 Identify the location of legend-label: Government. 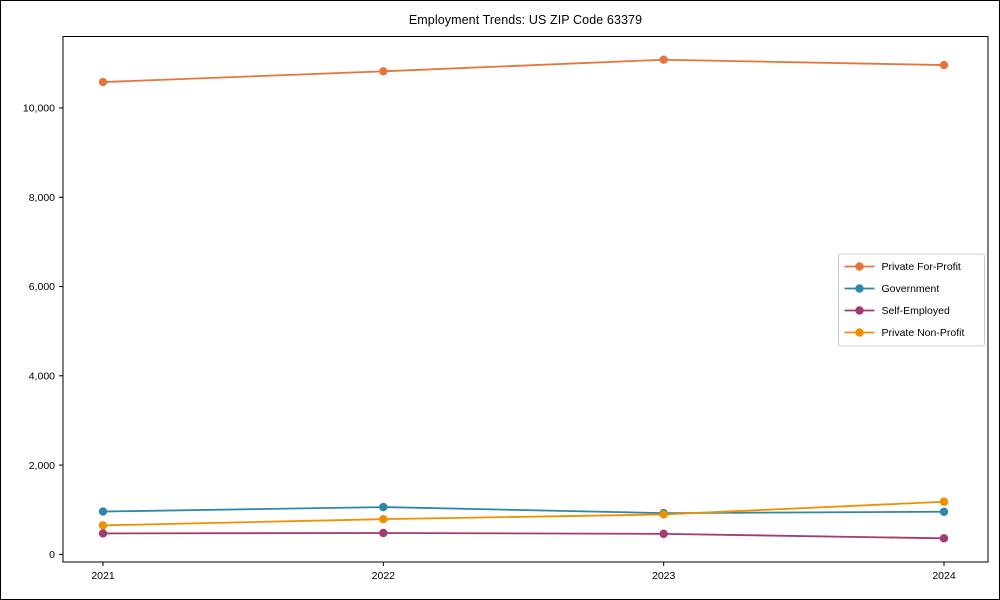
(911, 289).